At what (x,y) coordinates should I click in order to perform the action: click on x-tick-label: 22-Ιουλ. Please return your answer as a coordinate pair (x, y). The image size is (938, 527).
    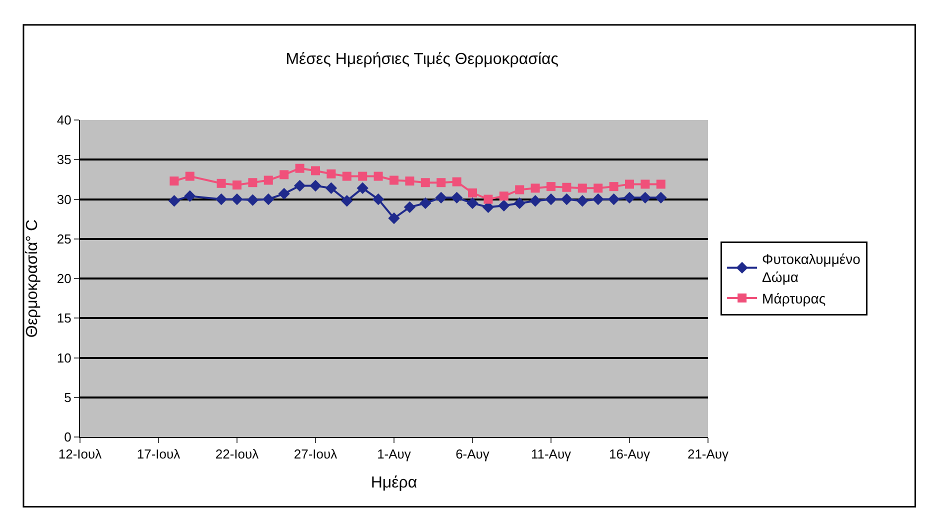
    Looking at the image, I should click on (237, 454).